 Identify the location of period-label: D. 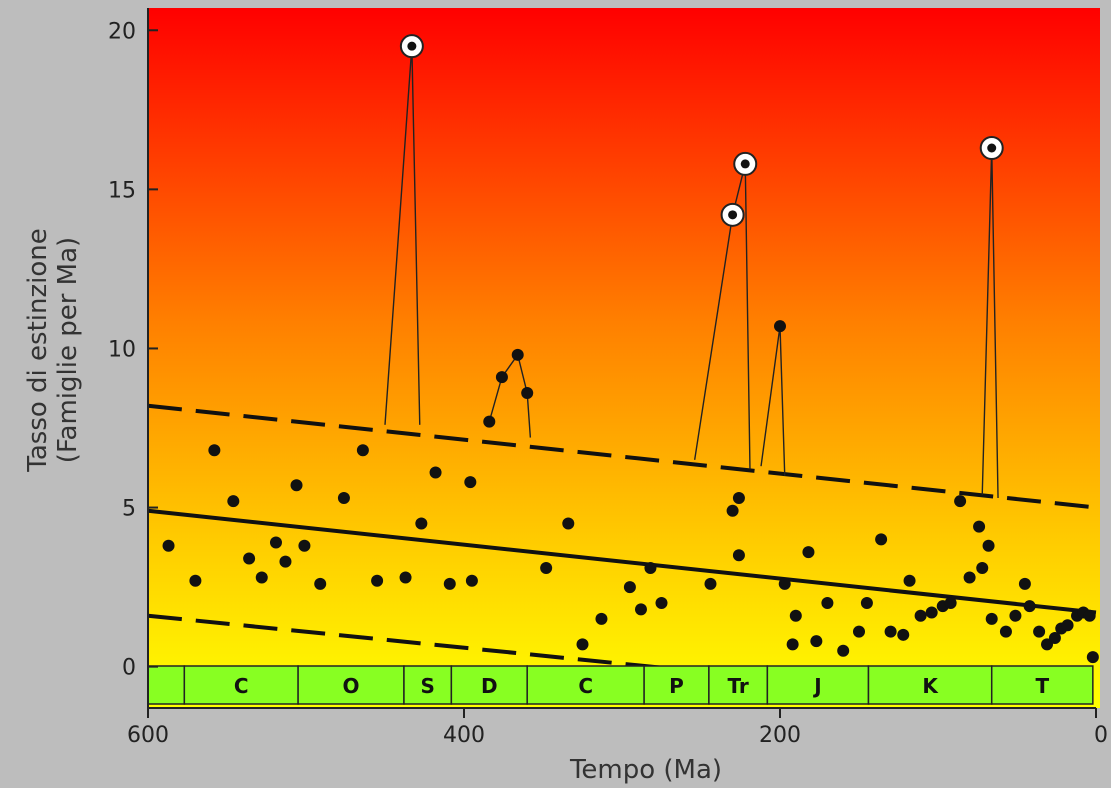
(489, 686).